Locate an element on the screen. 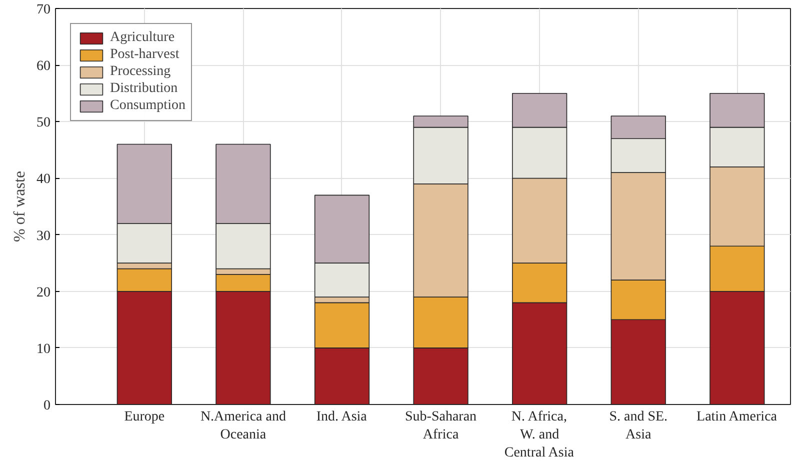 This screenshot has height=463, width=796. x-tick-label: N.America and Oceania is located at coordinates (243, 426).